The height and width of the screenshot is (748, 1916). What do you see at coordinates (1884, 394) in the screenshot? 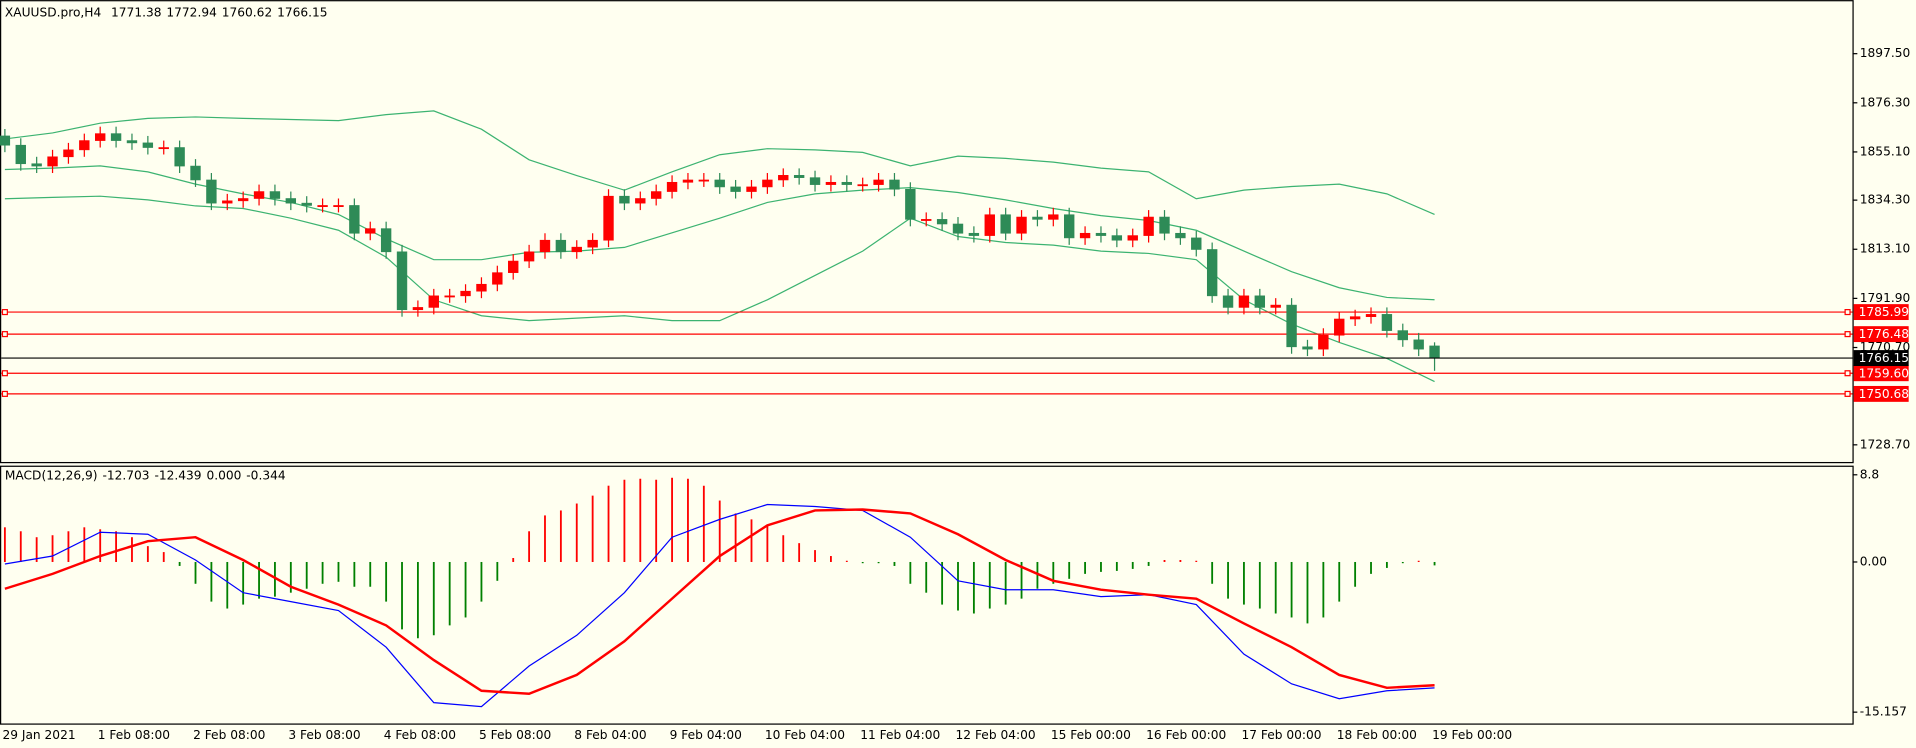
I see `level-label: 1750.68` at bounding box center [1884, 394].